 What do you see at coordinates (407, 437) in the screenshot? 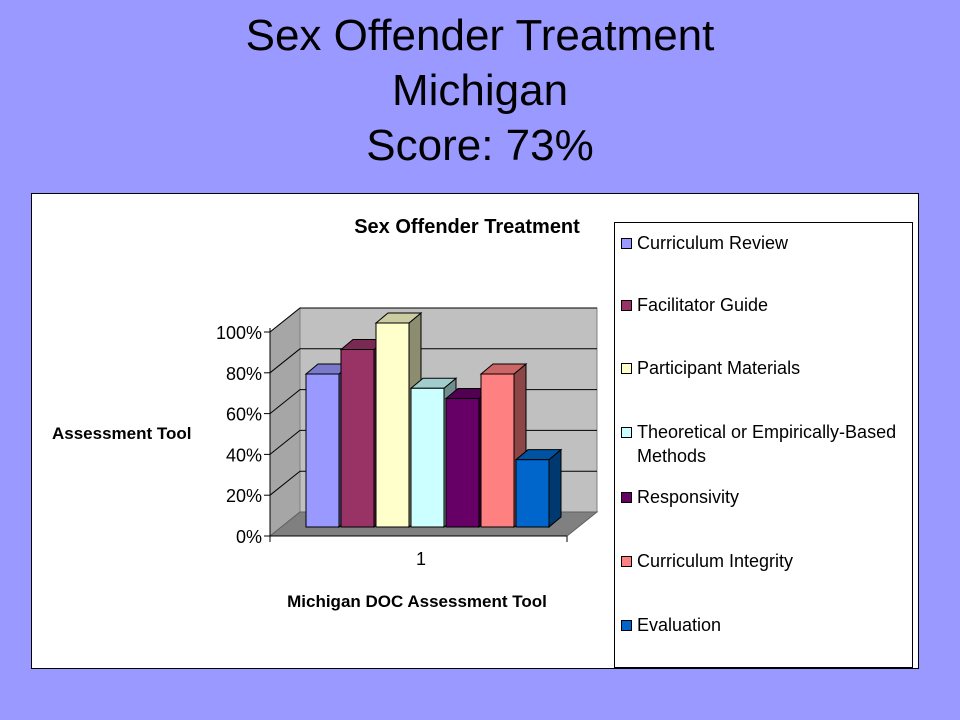
I see `bar-chart-plot: 0% 20% 40% 60% 80% 100% 1` at bounding box center [407, 437].